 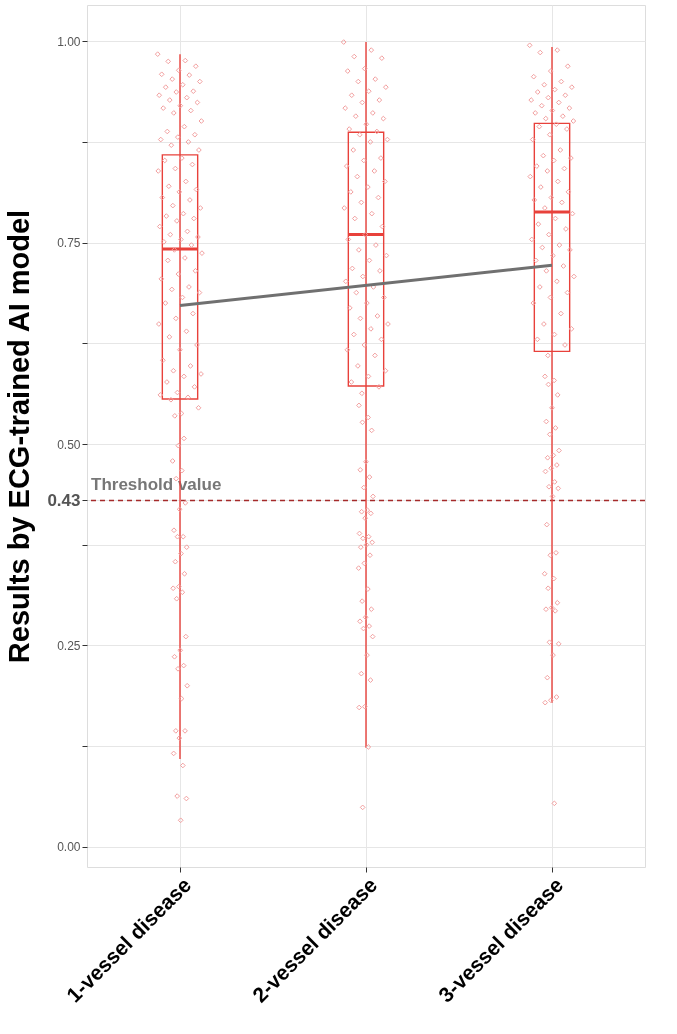 What do you see at coordinates (69, 847) in the screenshot?
I see `y-tick-label: 0.00` at bounding box center [69, 847].